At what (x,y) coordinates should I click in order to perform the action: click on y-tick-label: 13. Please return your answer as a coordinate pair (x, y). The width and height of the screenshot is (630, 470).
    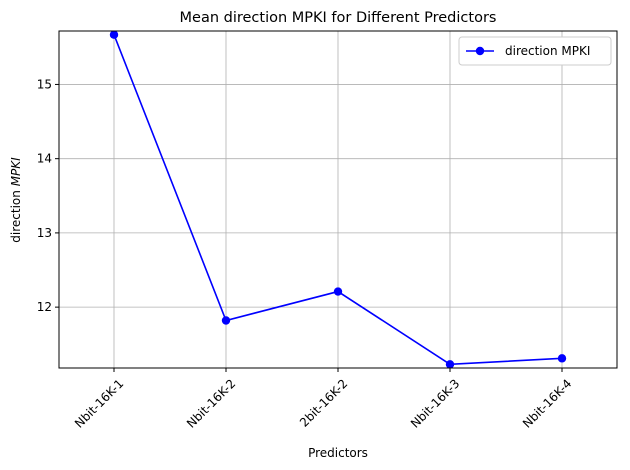
    Looking at the image, I should click on (44, 233).